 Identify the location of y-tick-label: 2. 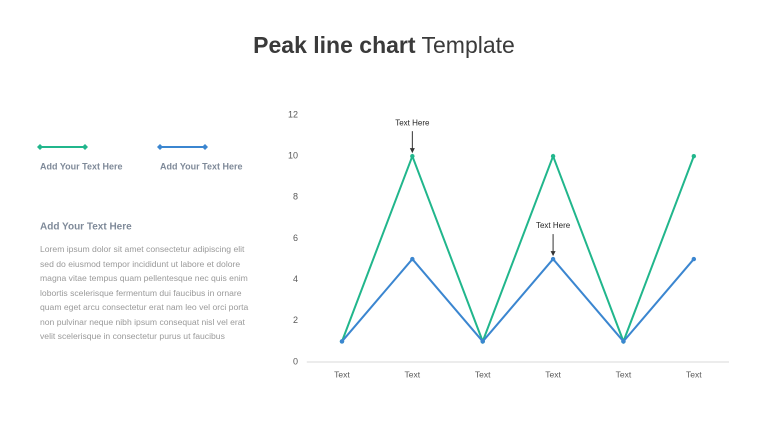
(295, 320).